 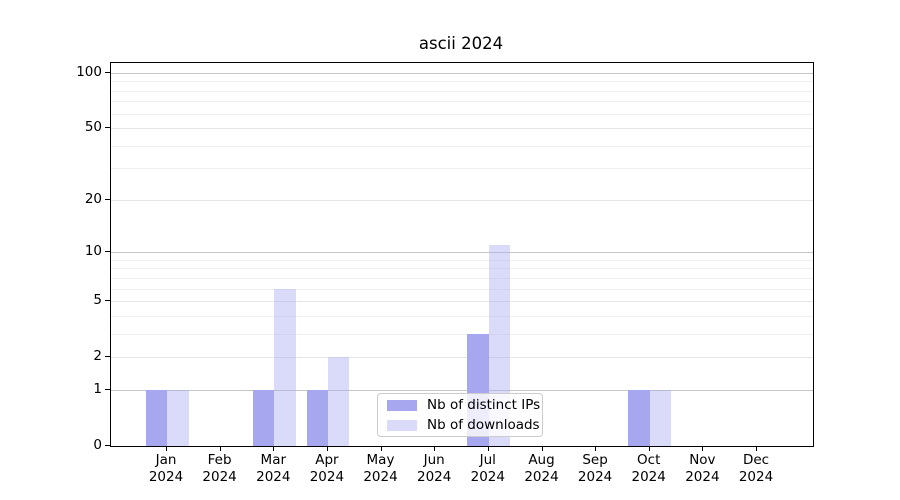 I want to click on legend-label-downloads: Nb of downloads, so click(x=483, y=425).